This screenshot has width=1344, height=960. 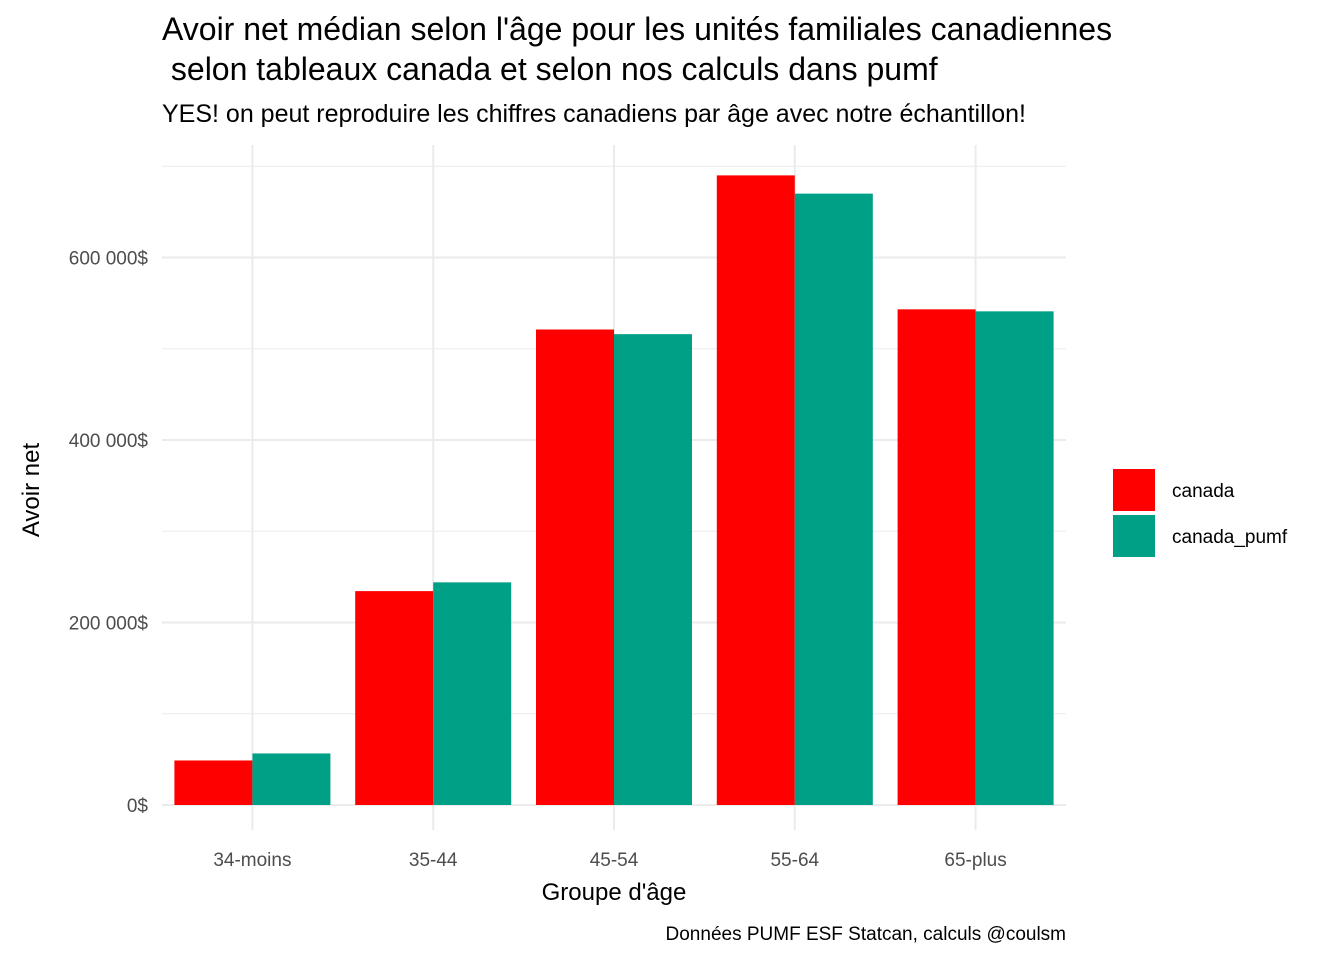 I want to click on y-tick-label: 600 000$, so click(x=109, y=259).